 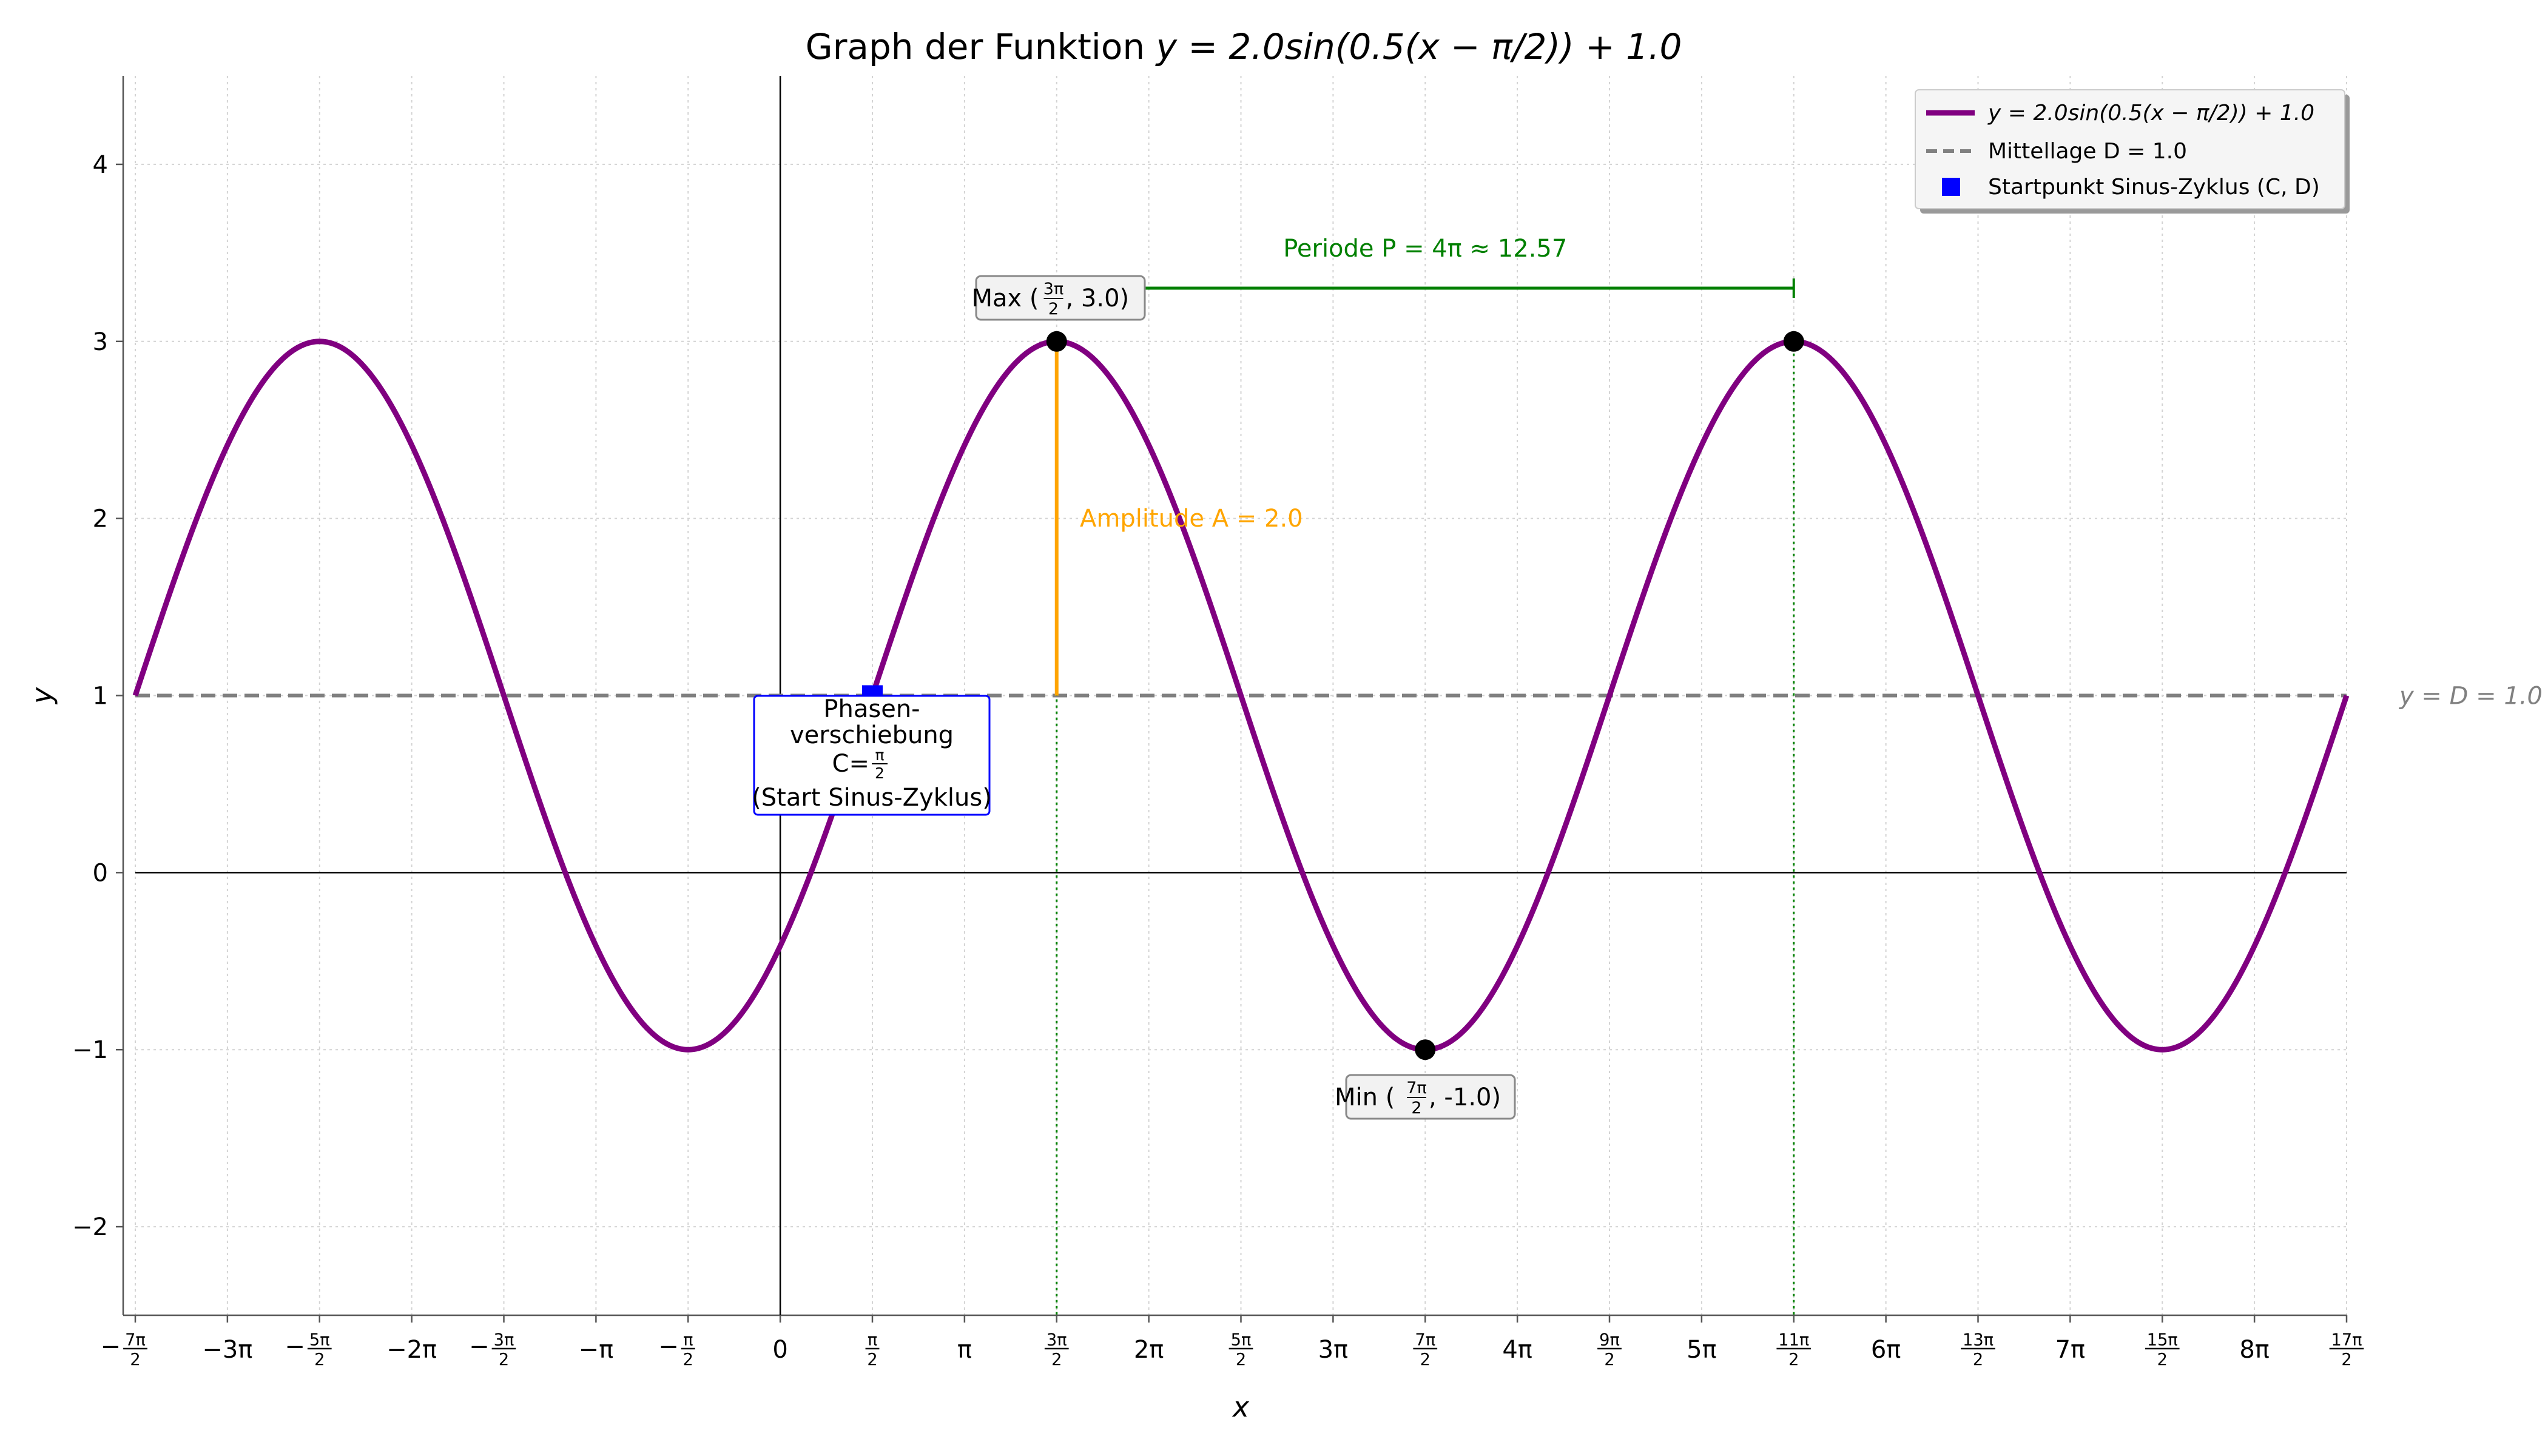 I want to click on phase-shift-box, so click(x=872, y=755).